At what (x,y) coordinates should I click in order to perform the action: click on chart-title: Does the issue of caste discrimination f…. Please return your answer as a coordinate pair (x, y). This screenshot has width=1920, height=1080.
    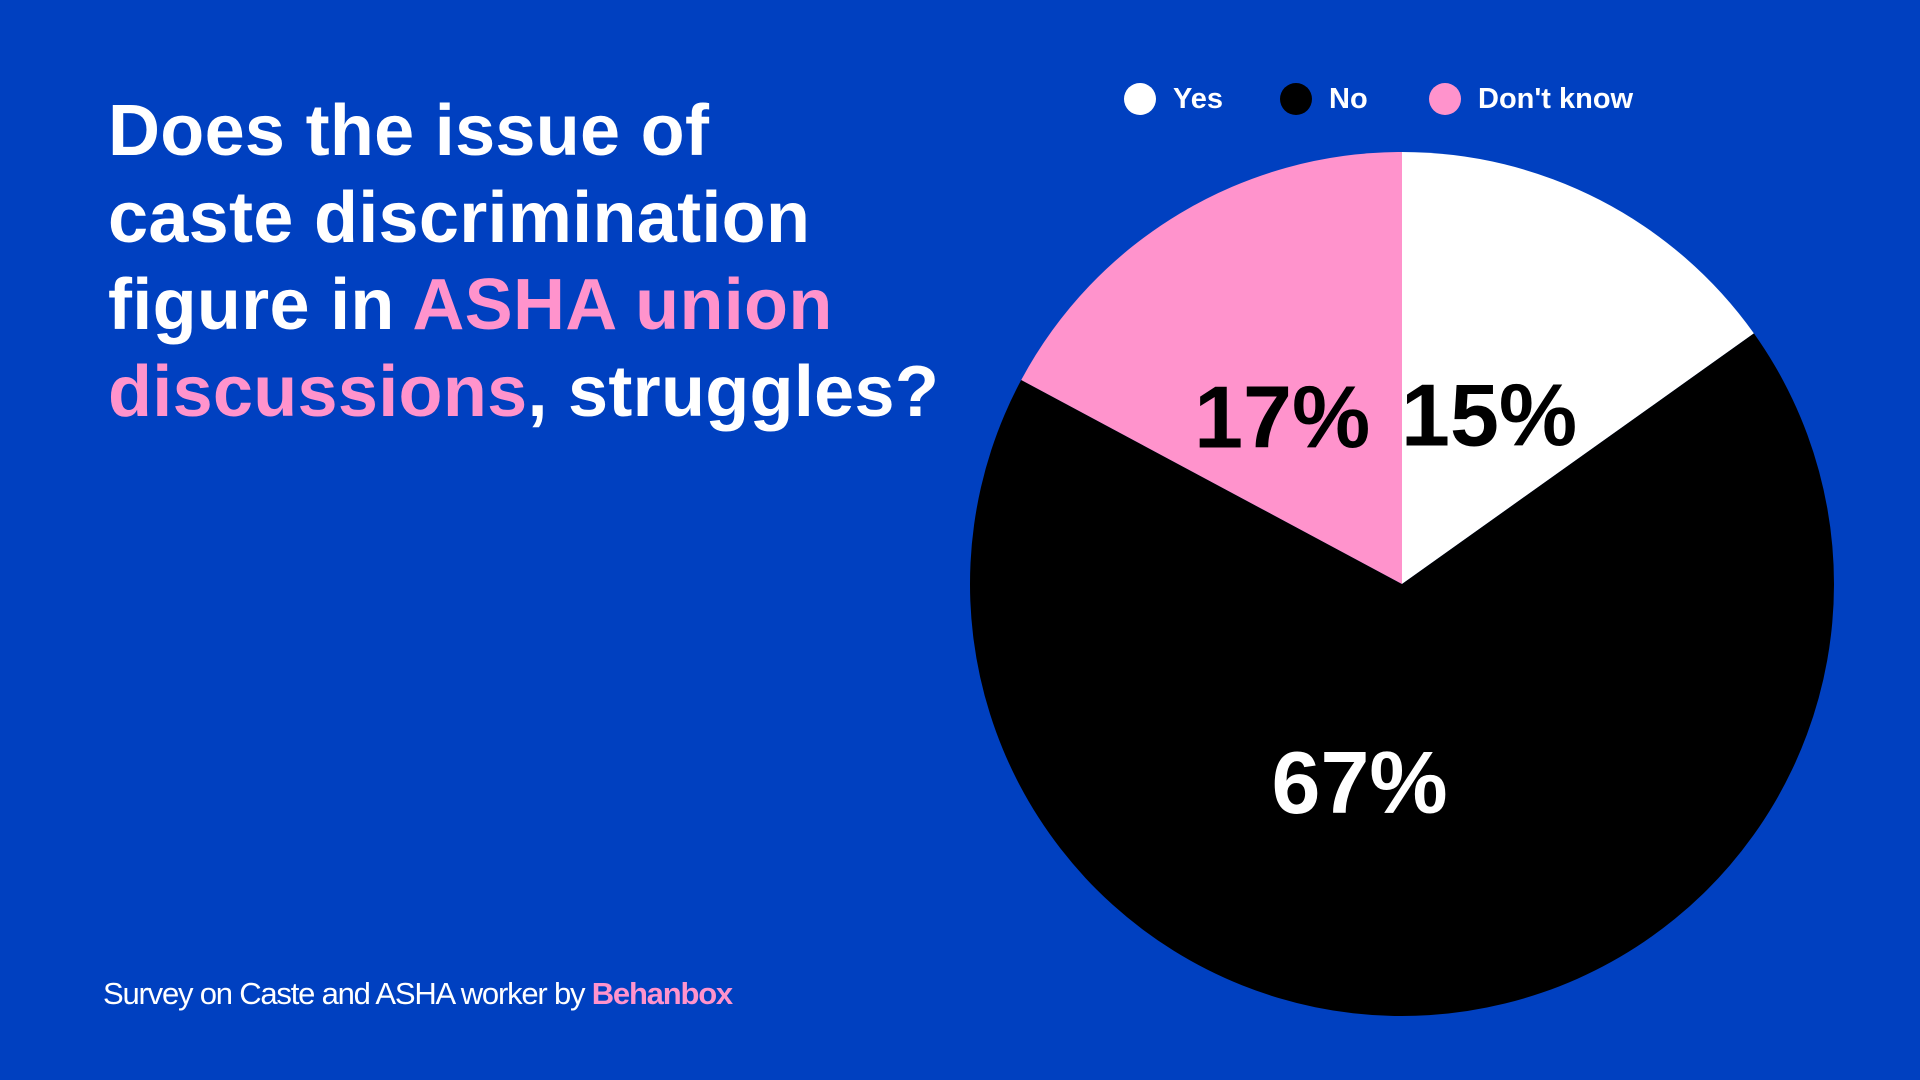
    Looking at the image, I should click on (548, 262).